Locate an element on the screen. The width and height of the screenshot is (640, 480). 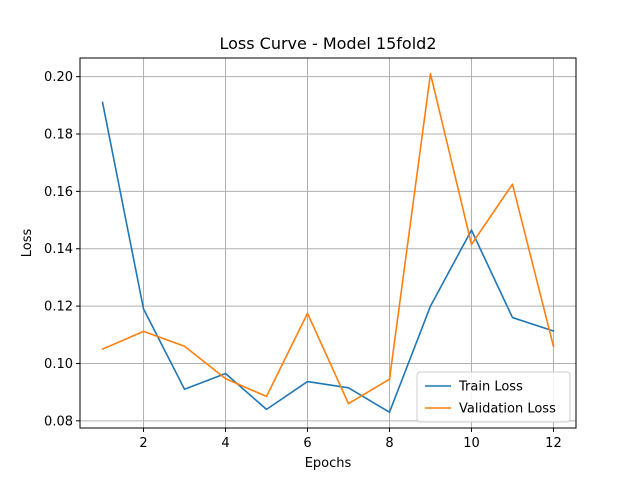
y-tick-label: 0.16 is located at coordinates (58, 192).